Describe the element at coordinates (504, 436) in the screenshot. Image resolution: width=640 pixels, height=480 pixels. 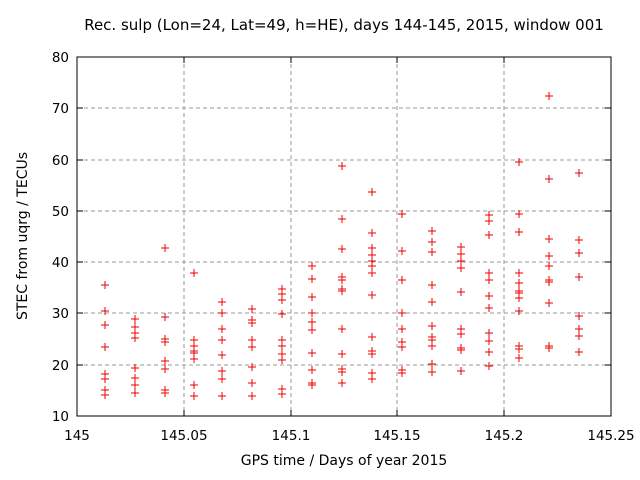
I see `x-tick-label-145.2: 145.2` at that location.